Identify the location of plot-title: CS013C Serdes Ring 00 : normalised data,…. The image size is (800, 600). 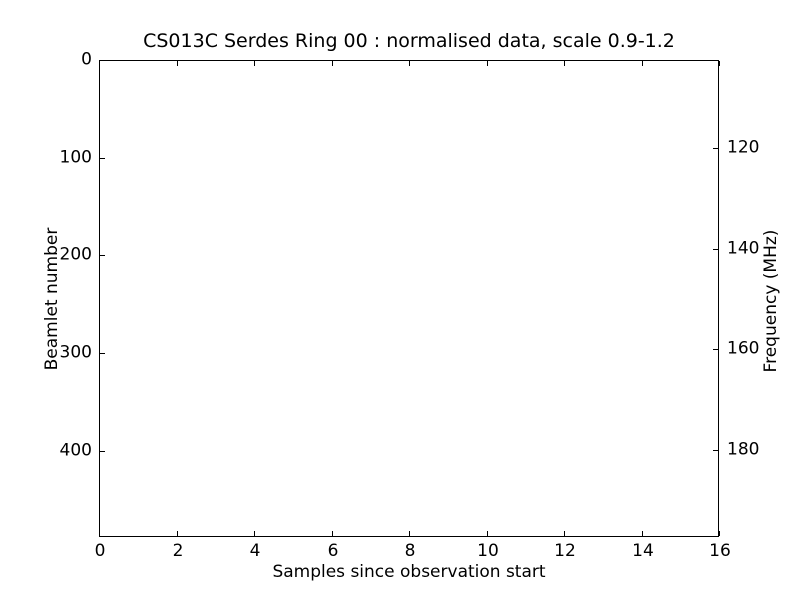
(409, 41).